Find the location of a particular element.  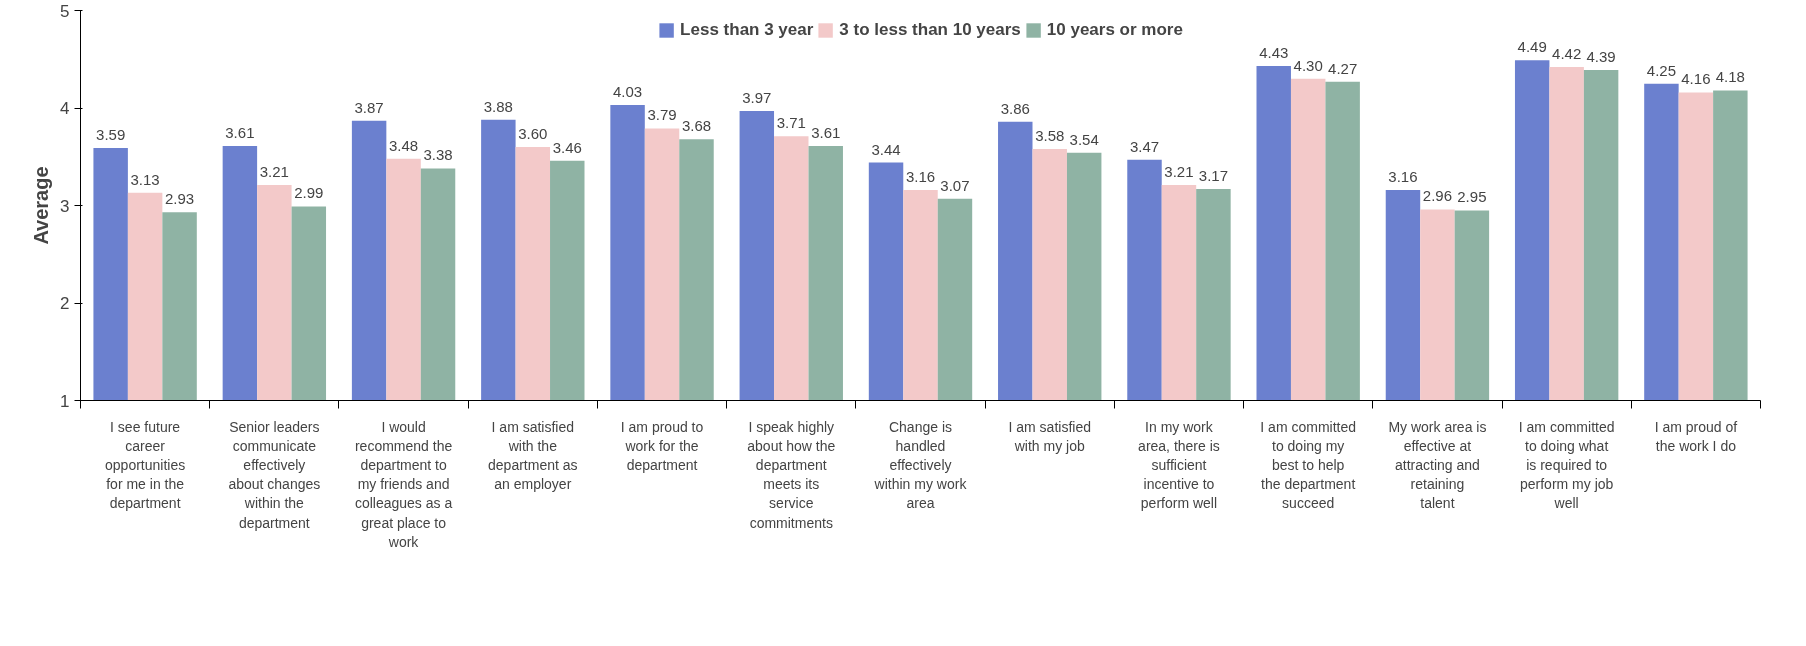

data-label: 3.44 is located at coordinates (886, 149).